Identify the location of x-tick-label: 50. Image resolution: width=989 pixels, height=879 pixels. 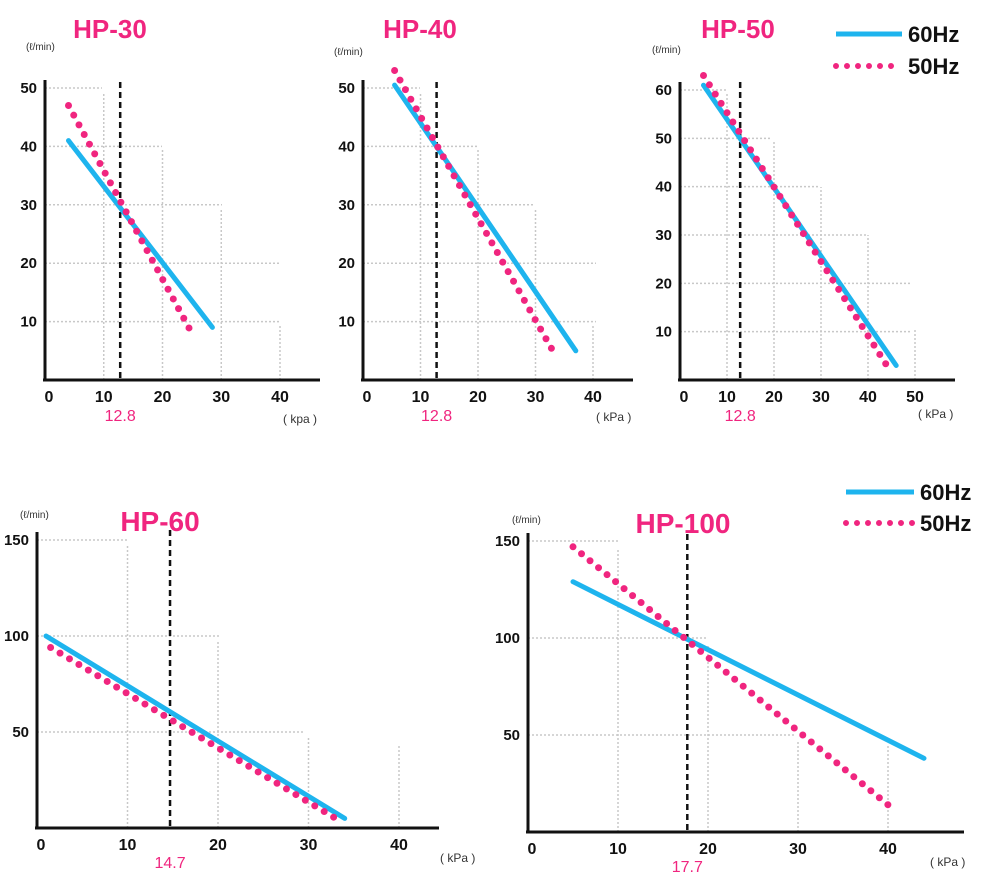
(915, 397).